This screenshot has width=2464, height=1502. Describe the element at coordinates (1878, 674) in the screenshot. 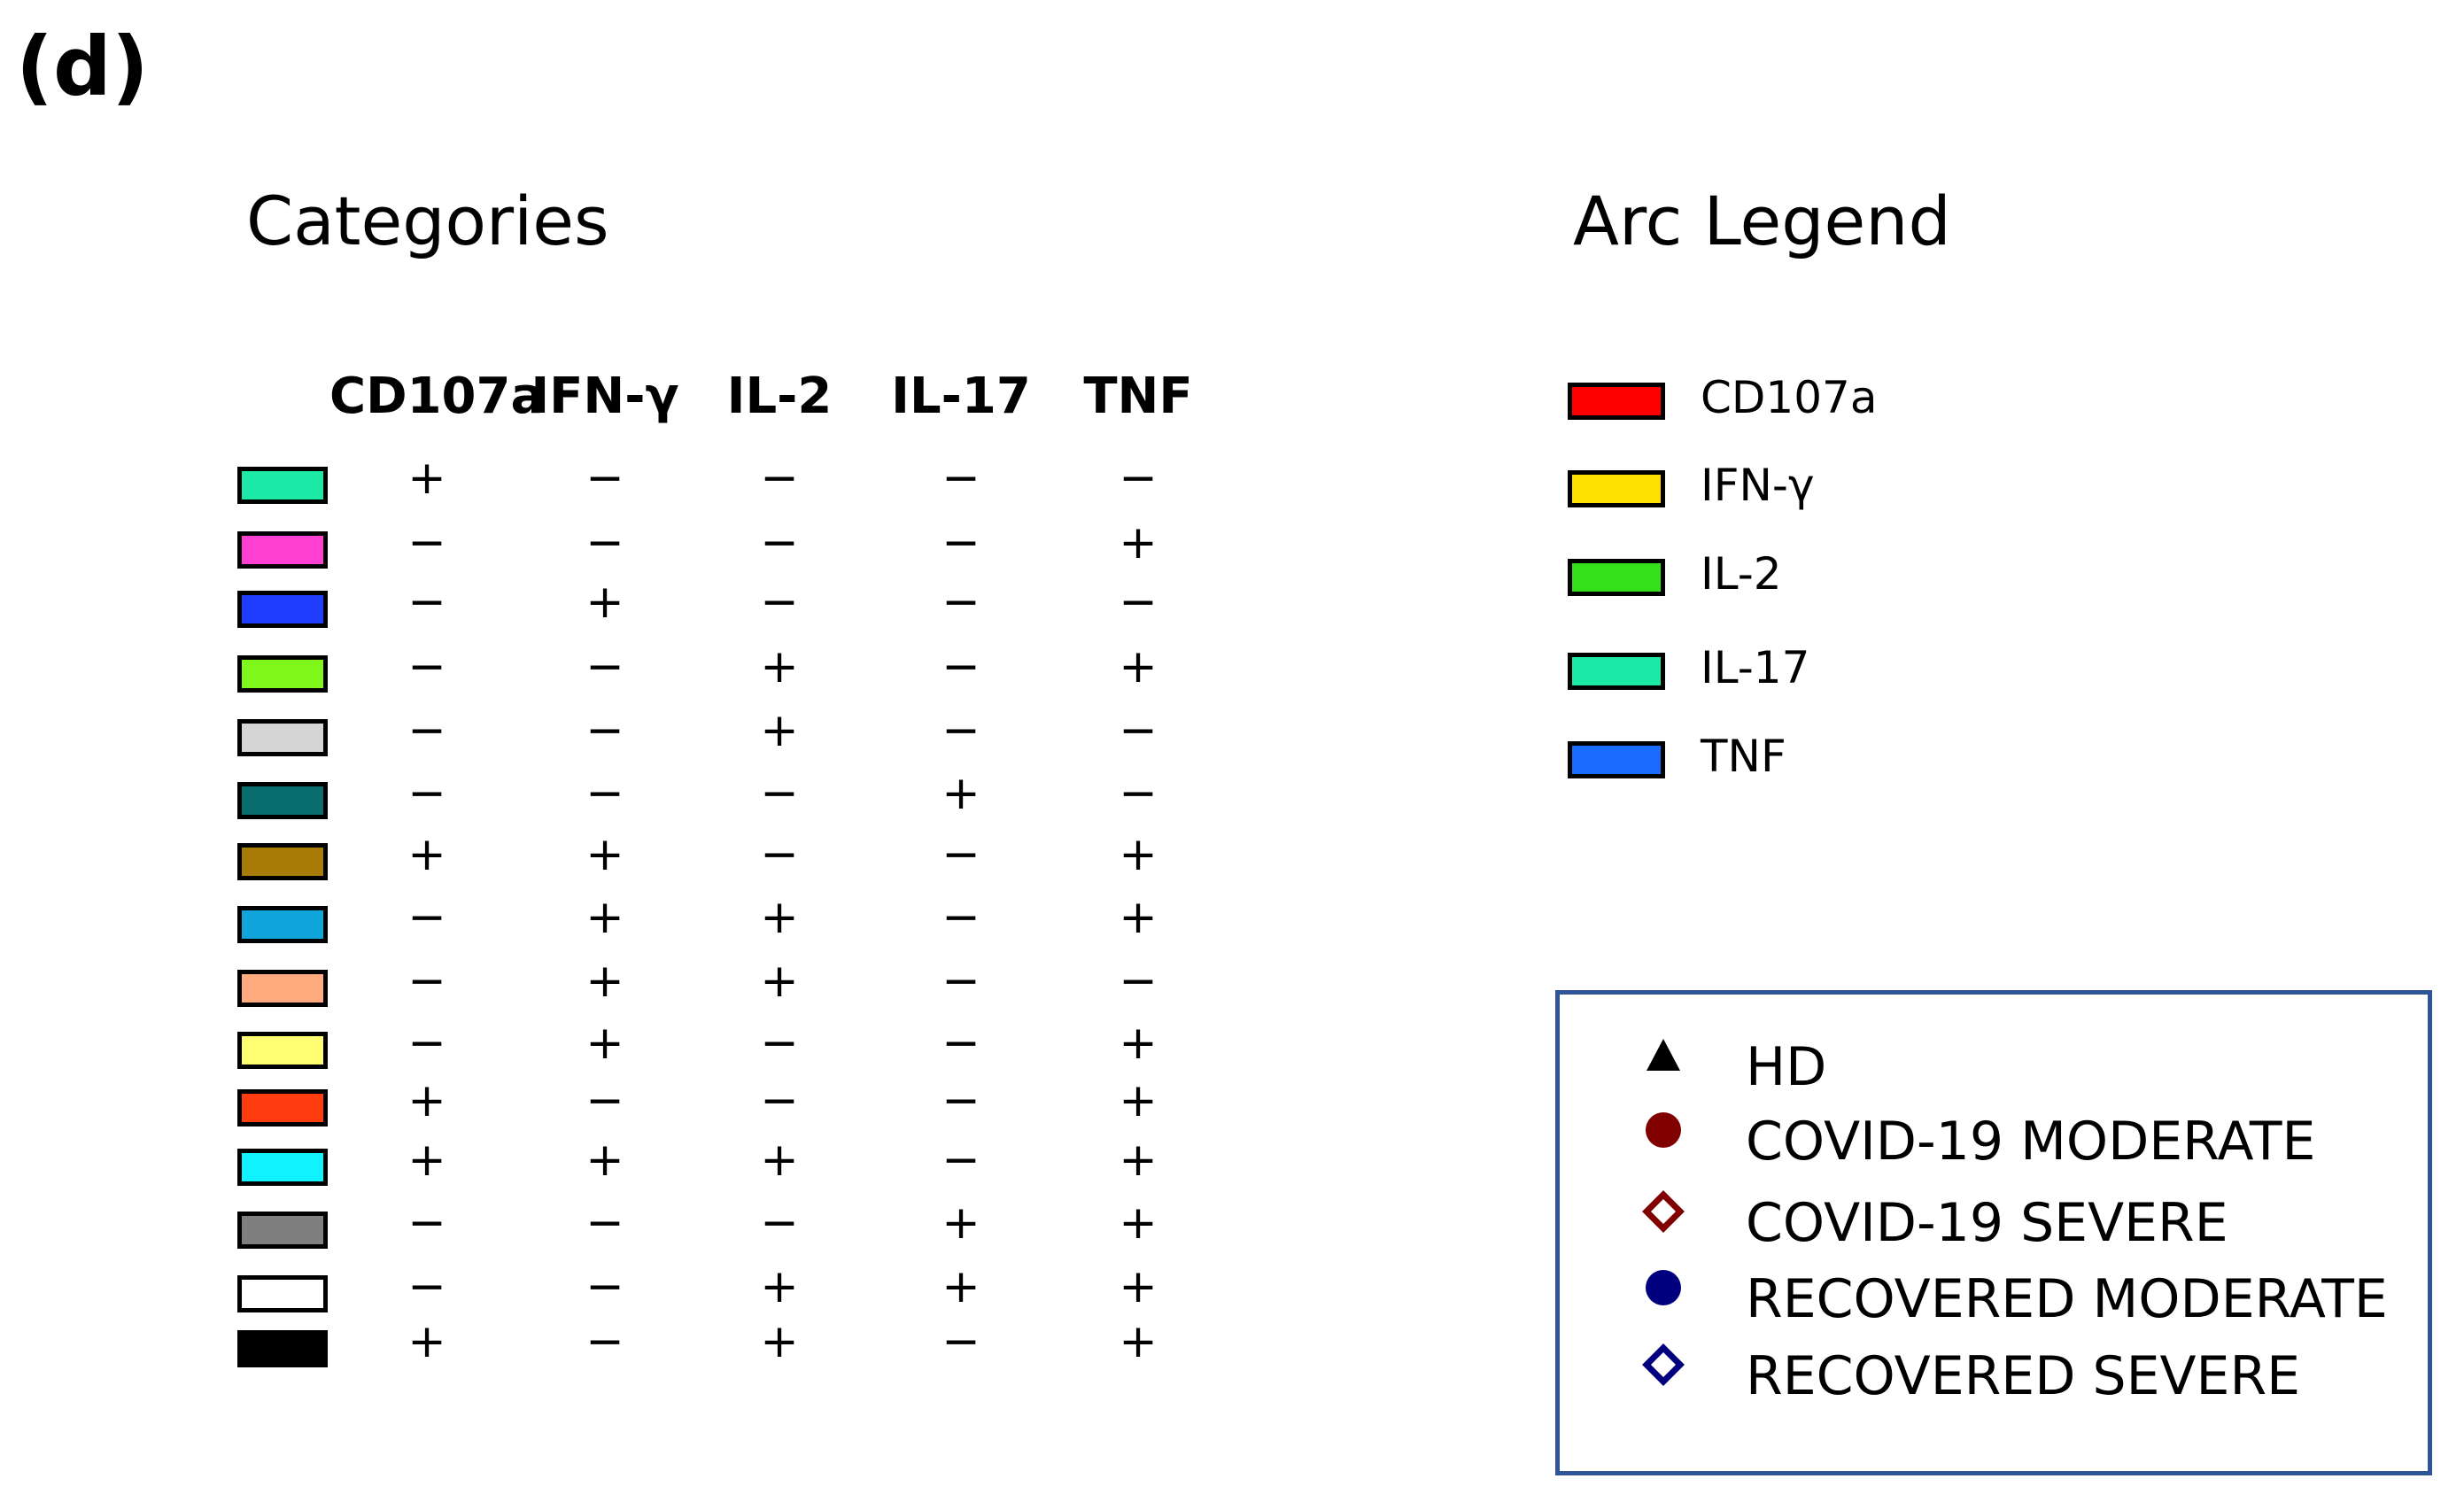

I see `arc-legend-item: IL-17` at that location.